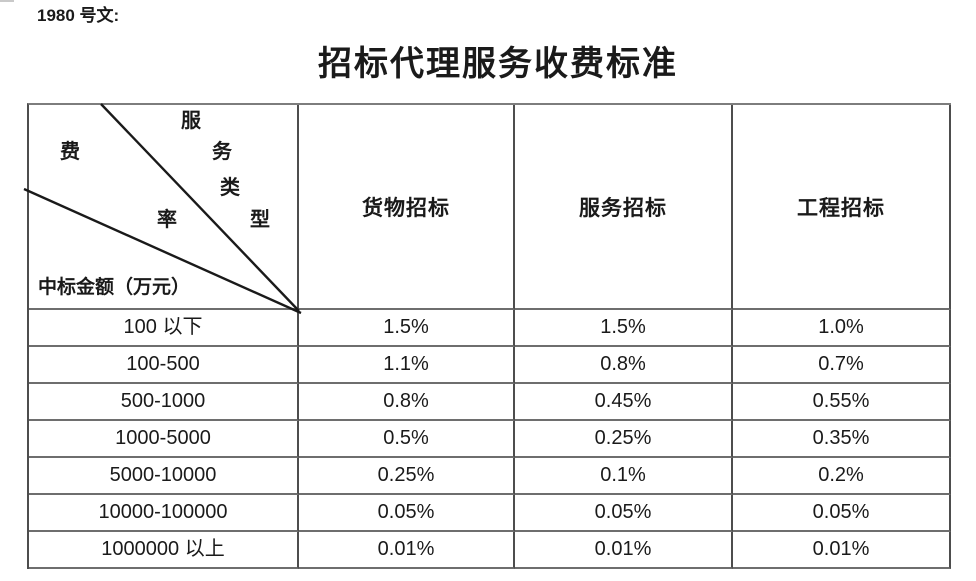 Image resolution: width=976 pixels, height=581 pixels. What do you see at coordinates (842, 402) in the screenshot?
I see `table-cell: 0.55%` at bounding box center [842, 402].